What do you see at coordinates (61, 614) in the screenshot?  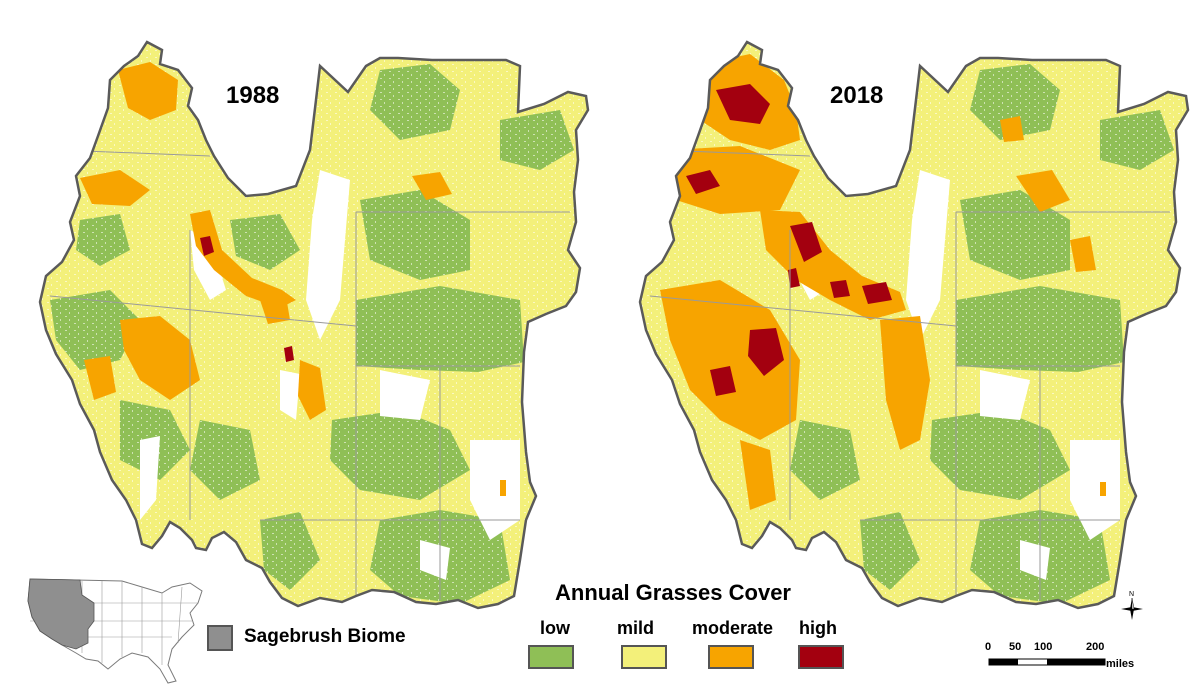 I see `sagebrush-biome-shape` at bounding box center [61, 614].